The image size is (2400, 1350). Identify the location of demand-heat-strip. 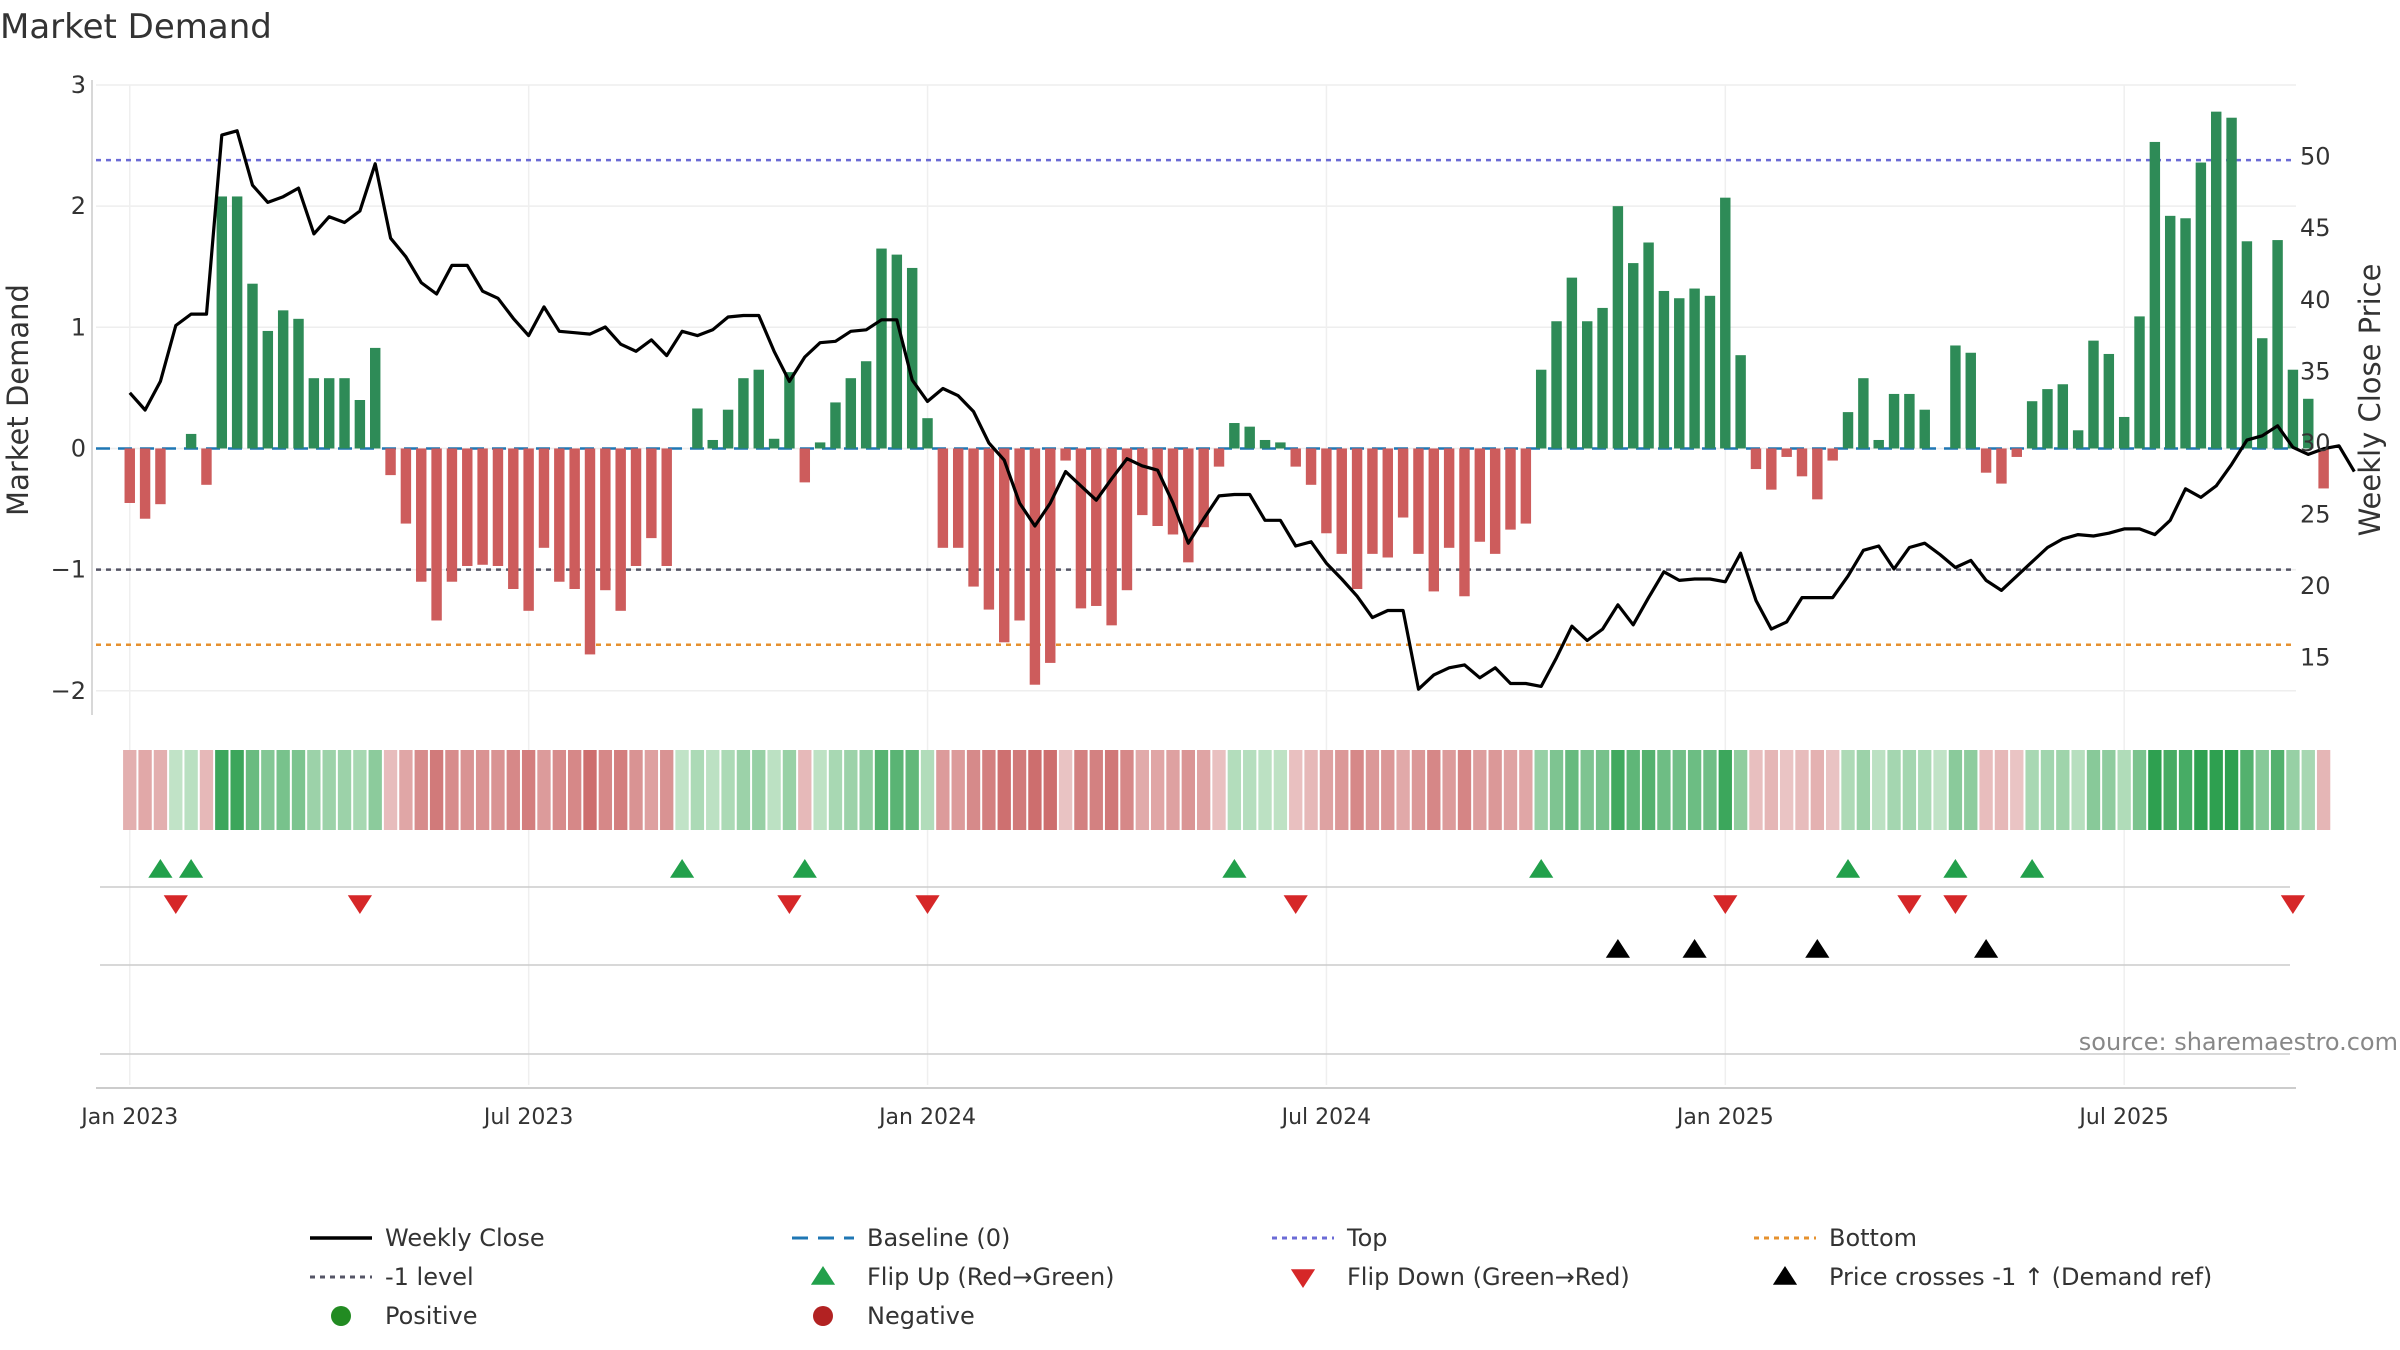
(1227, 790).